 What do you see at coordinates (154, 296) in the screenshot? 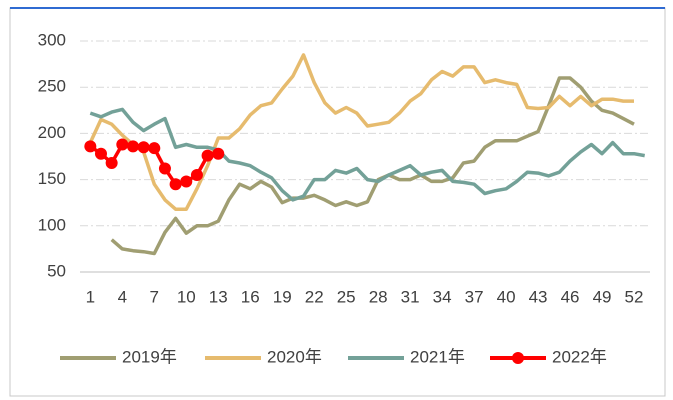
I see `x-tick-label: 7` at bounding box center [154, 296].